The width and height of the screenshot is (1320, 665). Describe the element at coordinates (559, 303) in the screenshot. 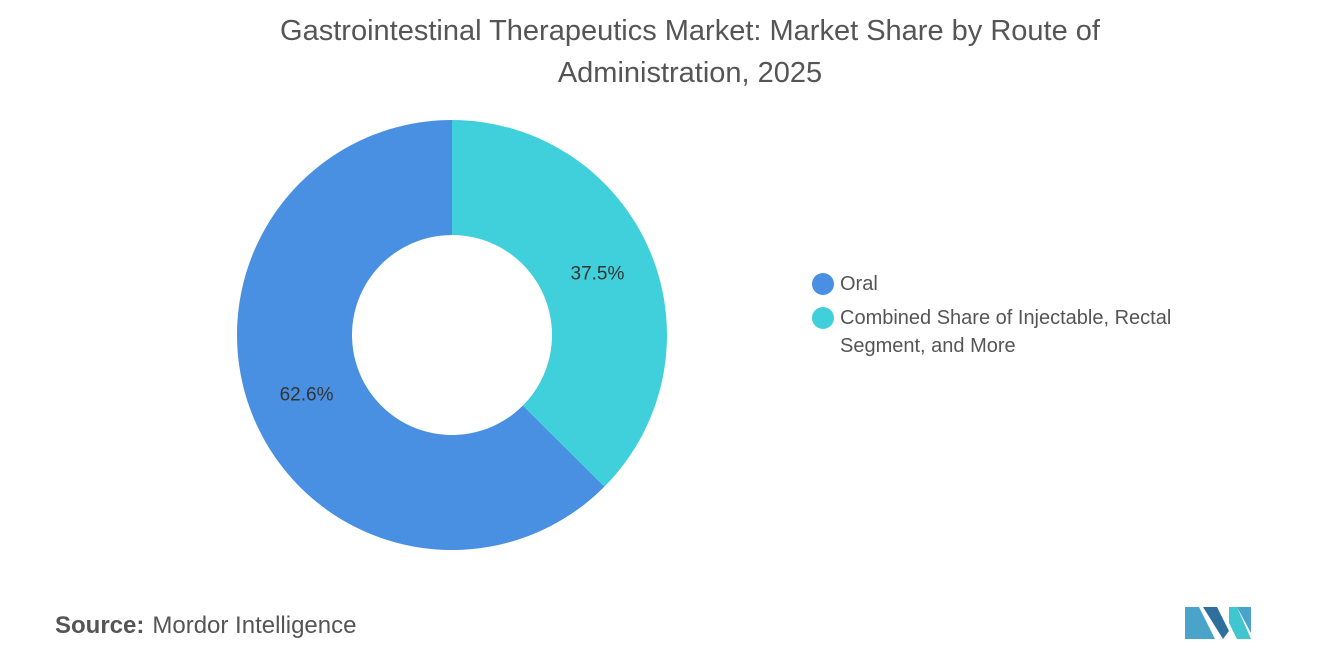

I see `donut-segment` at that location.